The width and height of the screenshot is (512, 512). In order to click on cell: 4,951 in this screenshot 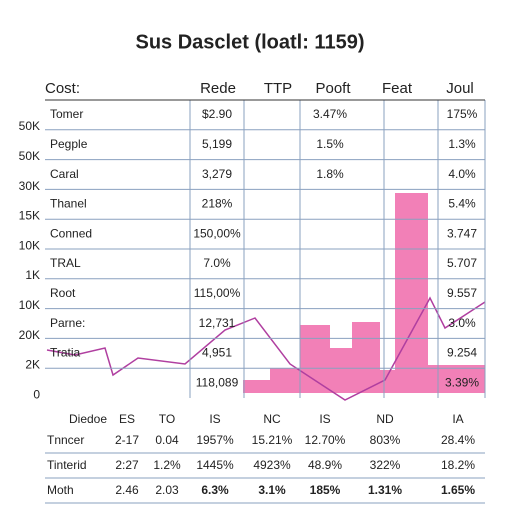, I will do `click(217, 353)`.